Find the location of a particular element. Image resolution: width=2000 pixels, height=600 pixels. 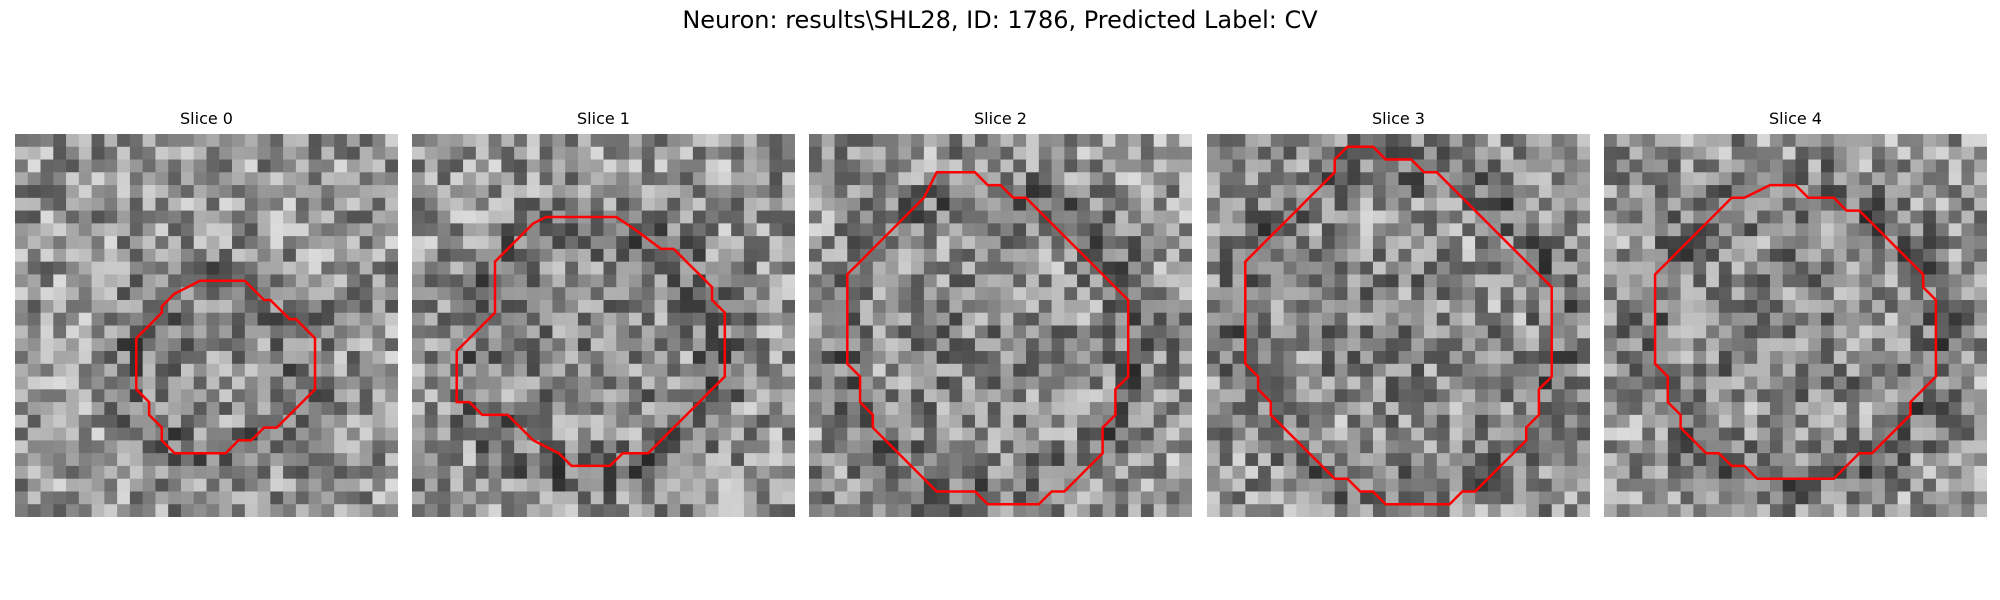

slice-panel-0: Slice 0 is located at coordinates (206, 312).